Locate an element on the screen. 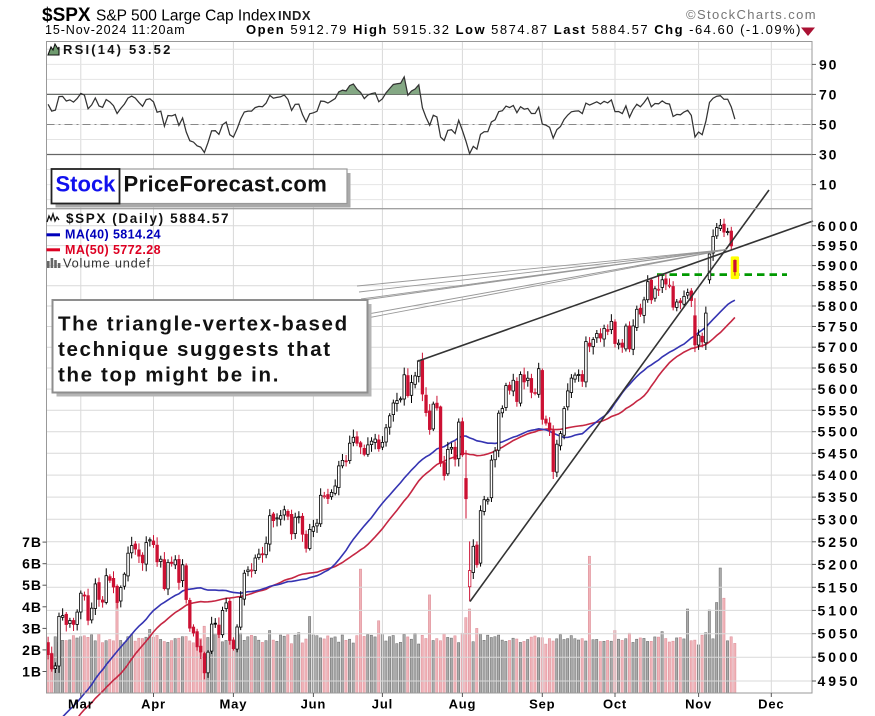 The height and width of the screenshot is (716, 875). svg-text: 15-Nov-2024 11:20am is located at coordinates (115, 30).